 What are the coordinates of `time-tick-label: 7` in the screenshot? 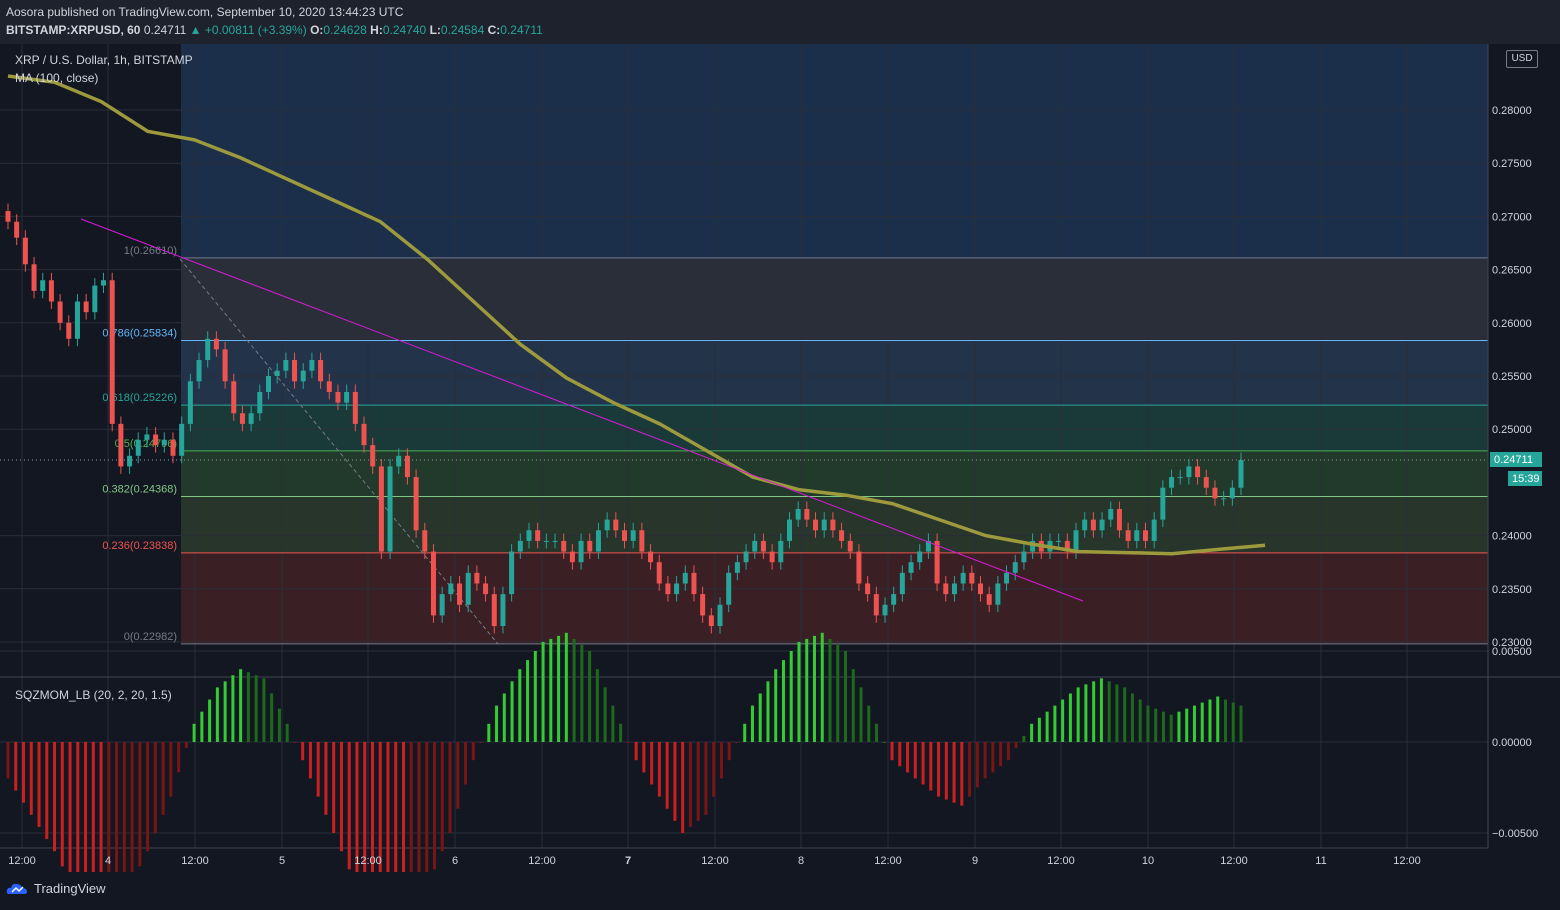 It's located at (628, 861).